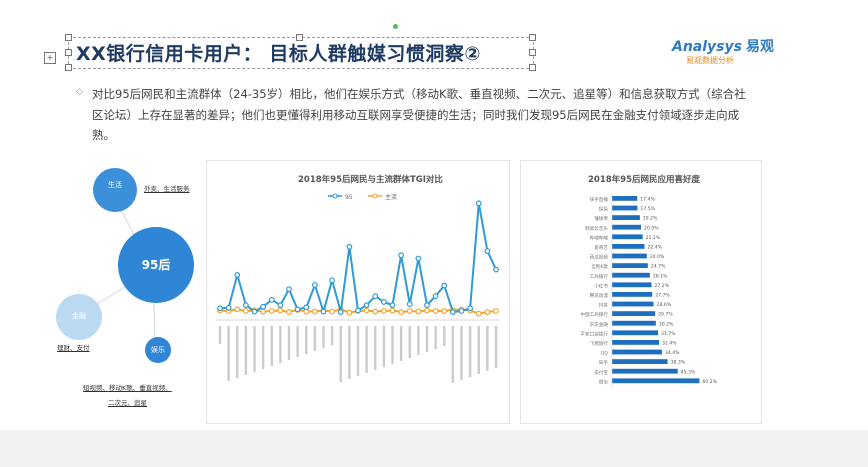 This screenshot has height=467, width=868. What do you see at coordinates (709, 382) in the screenshot?
I see `bar-value-label: 60.2%` at bounding box center [709, 382].